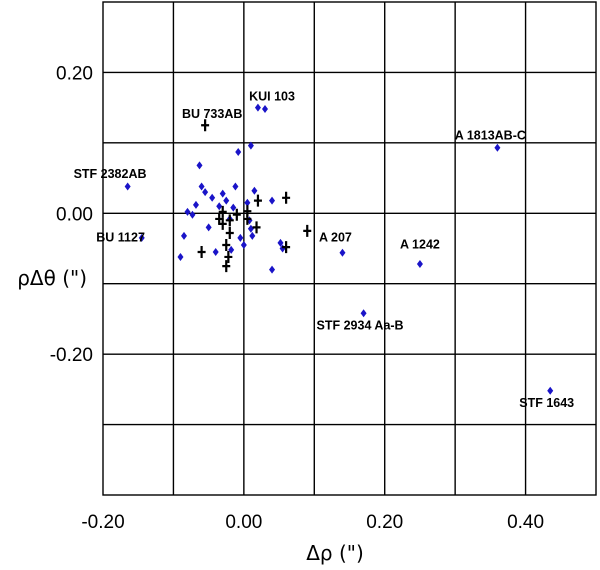  Describe the element at coordinates (384, 522) in the screenshot. I see `x-tick-label: 0.20` at that location.